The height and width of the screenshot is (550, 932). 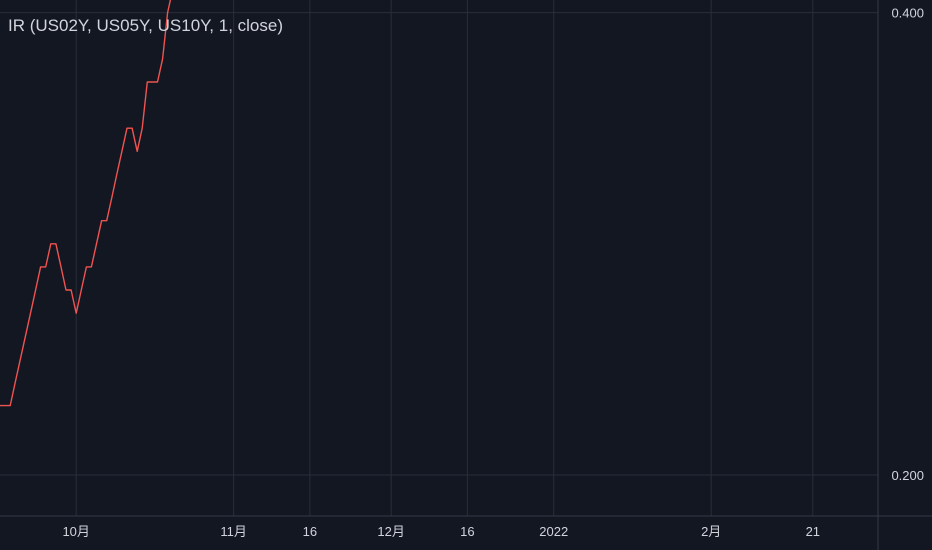 I want to click on x-tick-label: 10月, so click(x=75, y=531).